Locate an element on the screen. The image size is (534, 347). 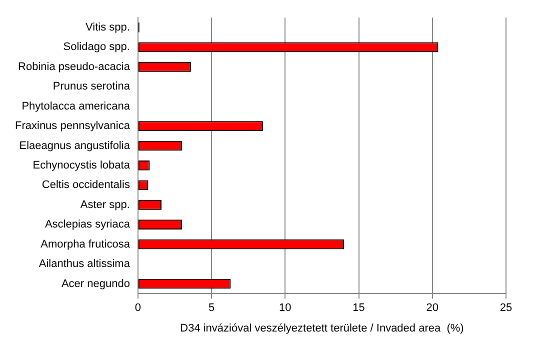
x-tick-label: 20 is located at coordinates (432, 308).